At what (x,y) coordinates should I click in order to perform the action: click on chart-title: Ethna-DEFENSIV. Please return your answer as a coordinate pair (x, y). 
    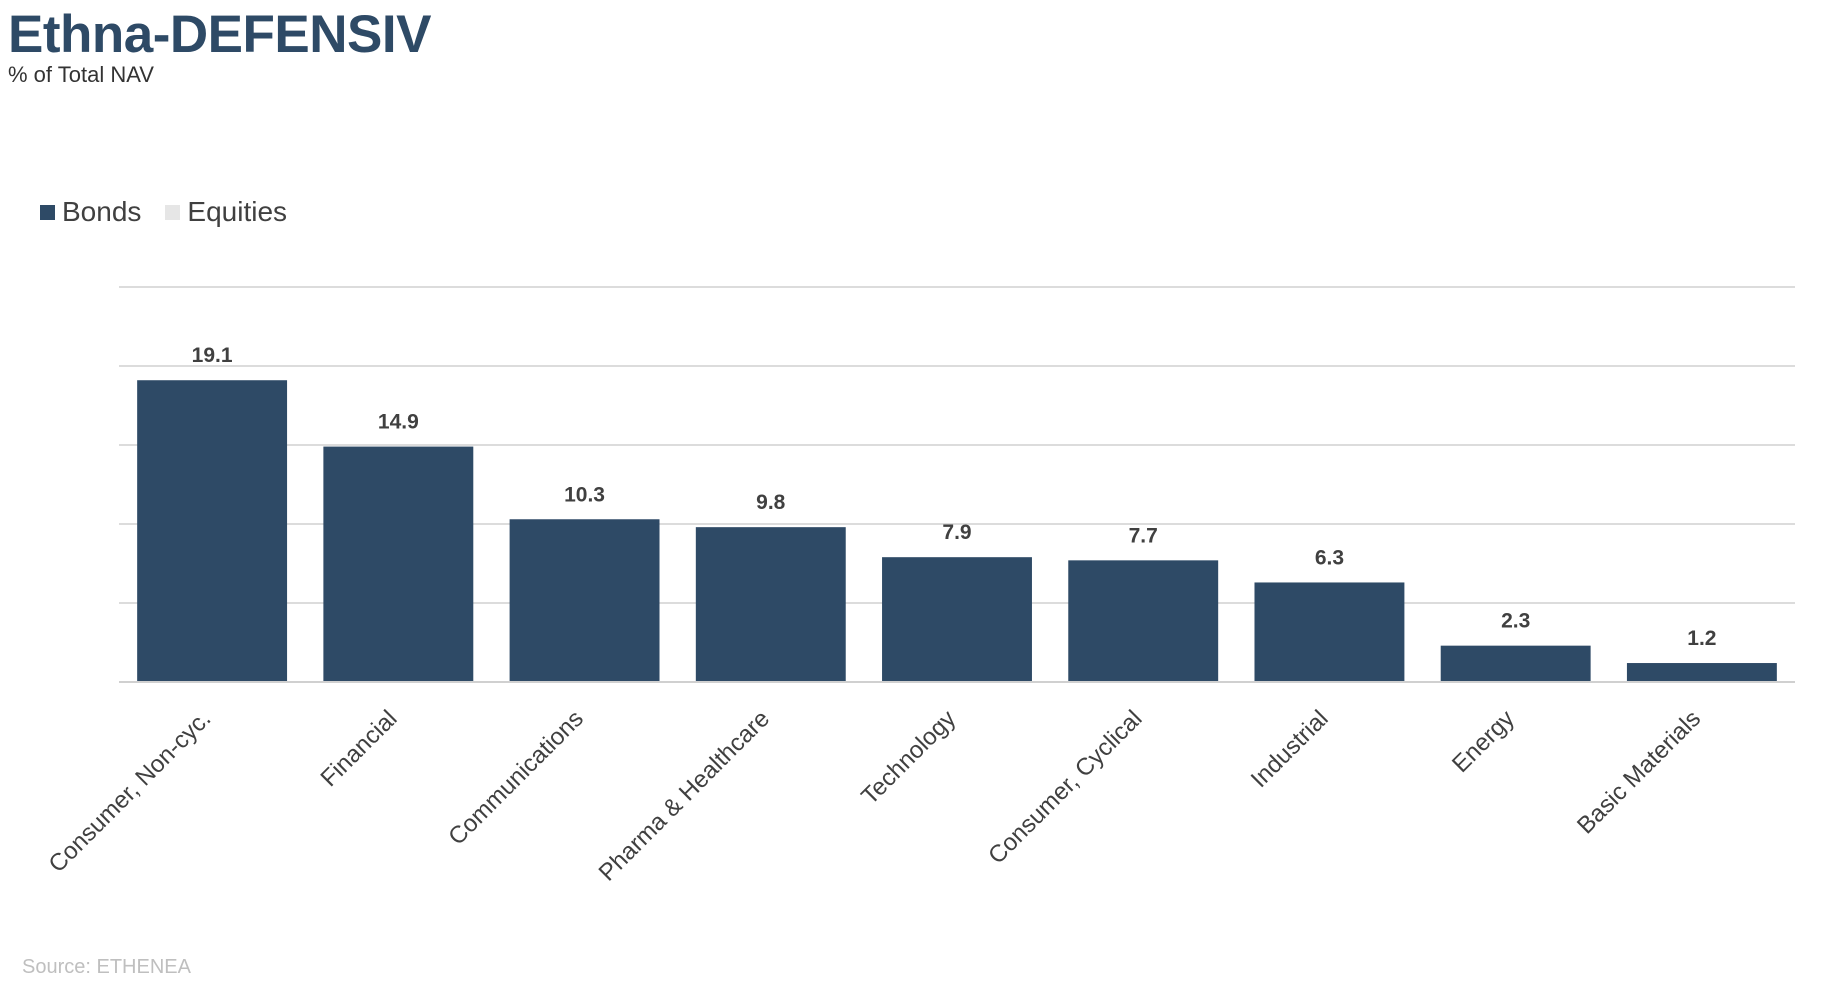
    Looking at the image, I should click on (219, 34).